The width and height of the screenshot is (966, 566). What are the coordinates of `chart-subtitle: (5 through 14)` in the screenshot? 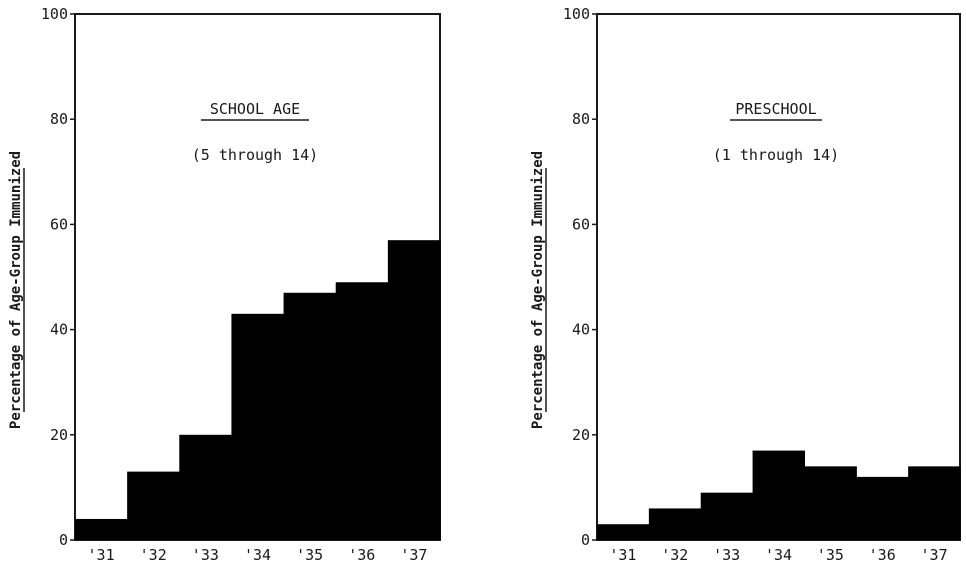 It's located at (255, 155).